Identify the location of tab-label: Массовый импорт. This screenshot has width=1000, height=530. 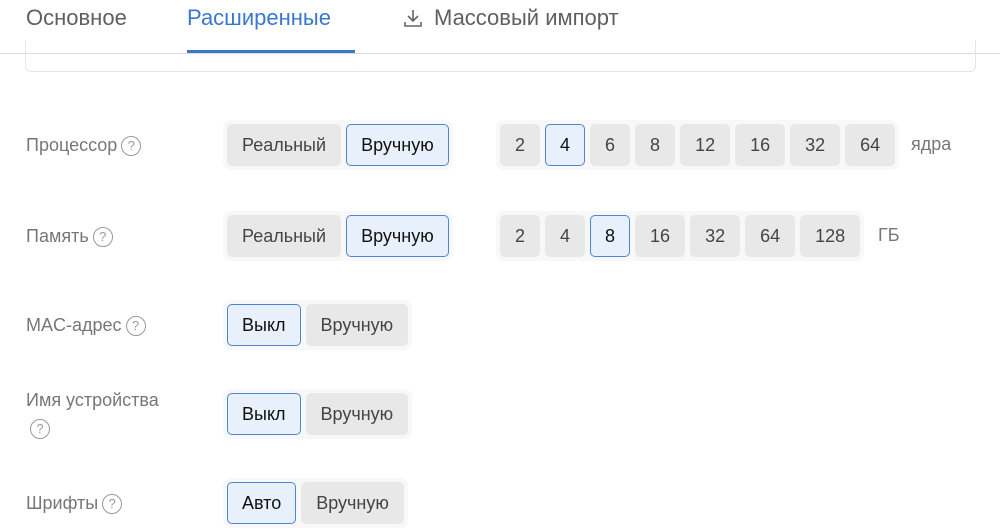
(526, 17).